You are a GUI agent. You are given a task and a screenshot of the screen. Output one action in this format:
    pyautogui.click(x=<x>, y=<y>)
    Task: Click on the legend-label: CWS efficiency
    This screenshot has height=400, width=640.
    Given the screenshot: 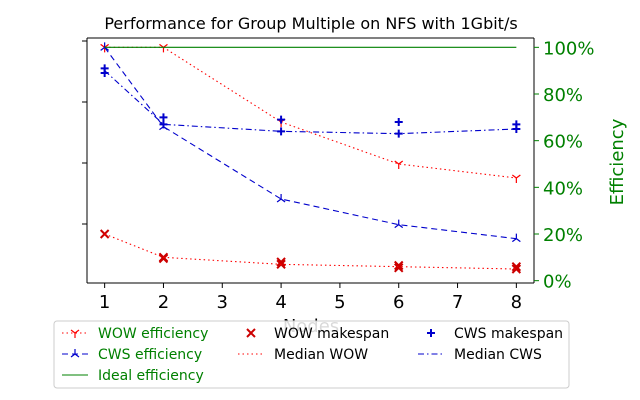 What is the action you would take?
    pyautogui.click(x=150, y=355)
    